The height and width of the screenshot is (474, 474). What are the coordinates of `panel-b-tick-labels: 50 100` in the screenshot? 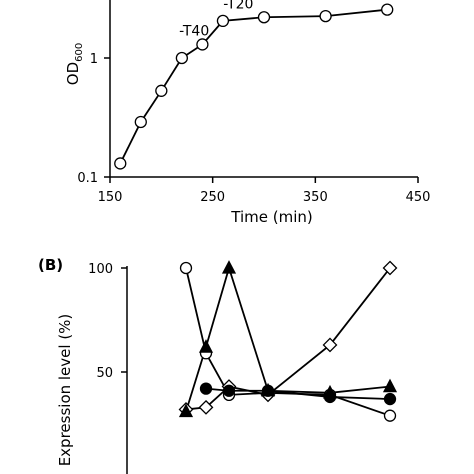 It's located at (100, 321).